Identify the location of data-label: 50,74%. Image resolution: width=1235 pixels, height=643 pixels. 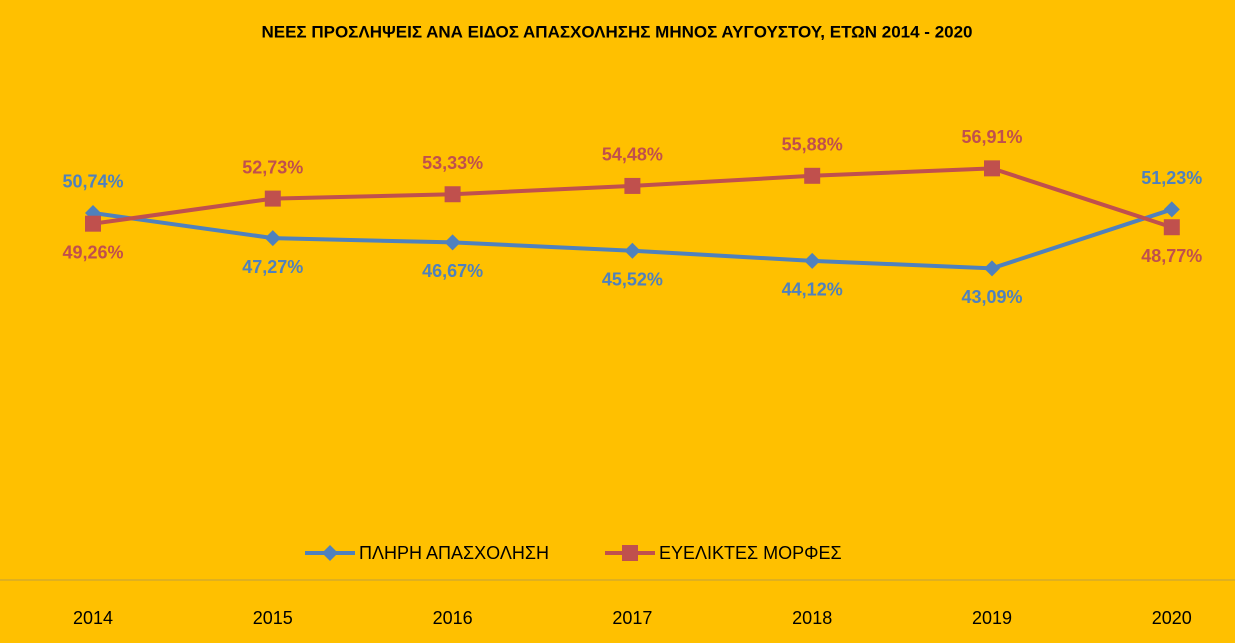
(92, 182).